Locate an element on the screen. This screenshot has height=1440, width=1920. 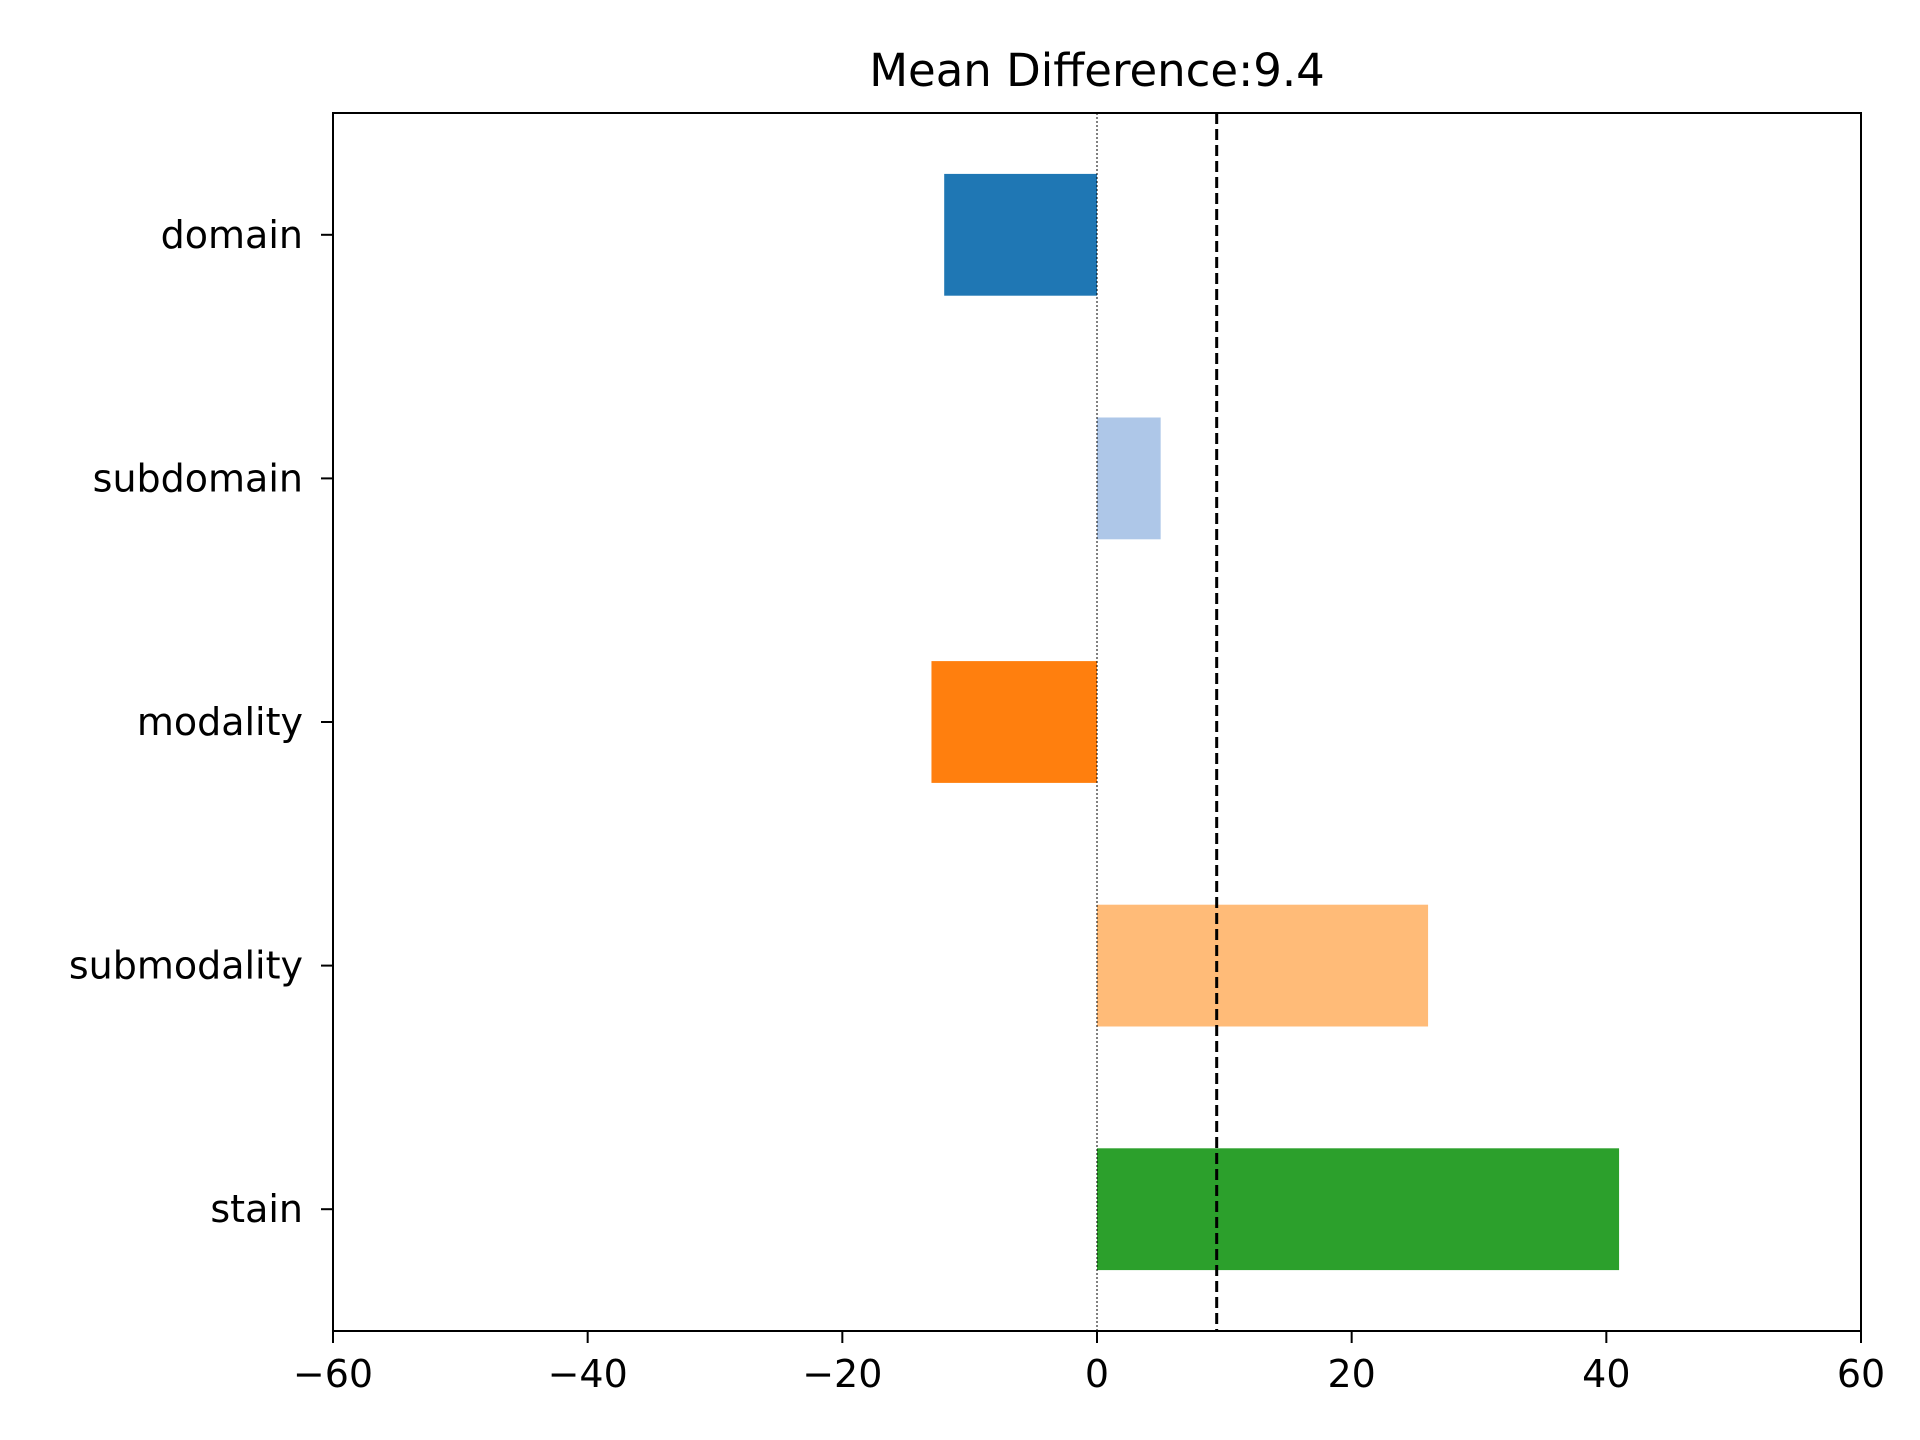
bar-submodality is located at coordinates (1263, 965).